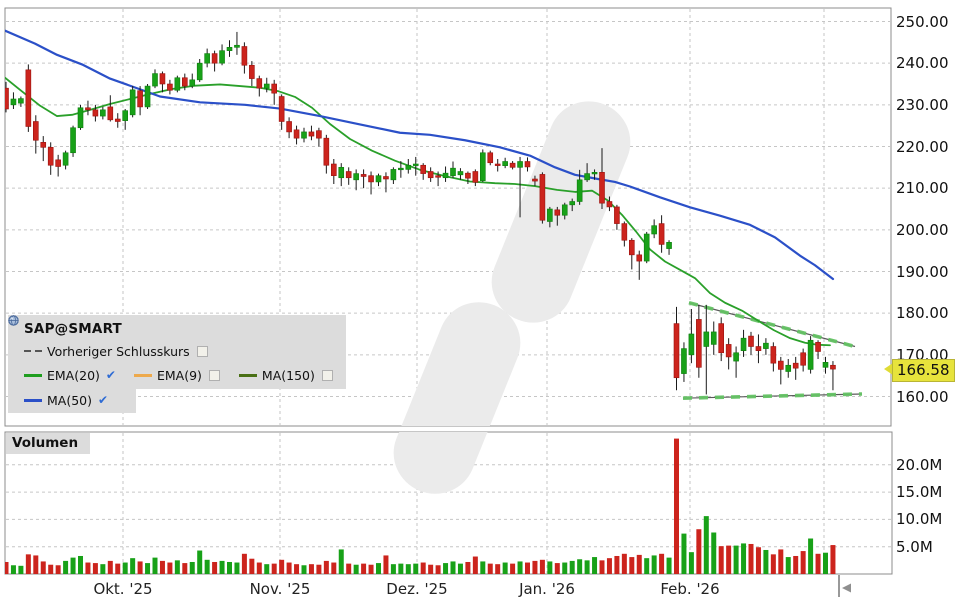 Image resolution: width=960 pixels, height=600 pixels. Describe the element at coordinates (123, 589) in the screenshot. I see `month-label: Okt. '25` at that location.